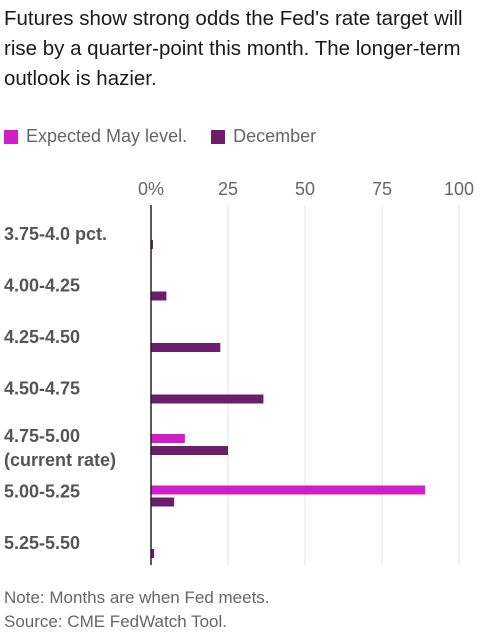 Image resolution: width=480 pixels, height=640 pixels. I want to click on category-label-6: 5.25-5.50, so click(42, 543).